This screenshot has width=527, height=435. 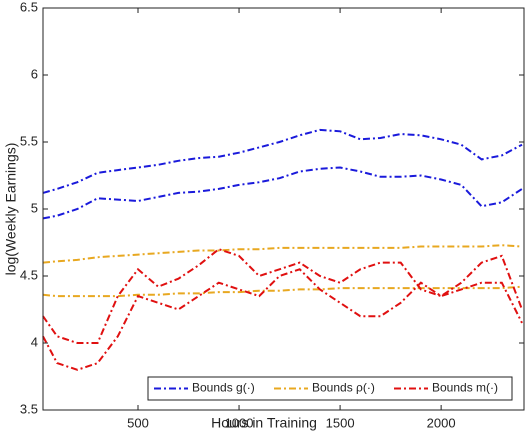 I want to click on y-tick-label: 4.5, so click(x=29, y=274).